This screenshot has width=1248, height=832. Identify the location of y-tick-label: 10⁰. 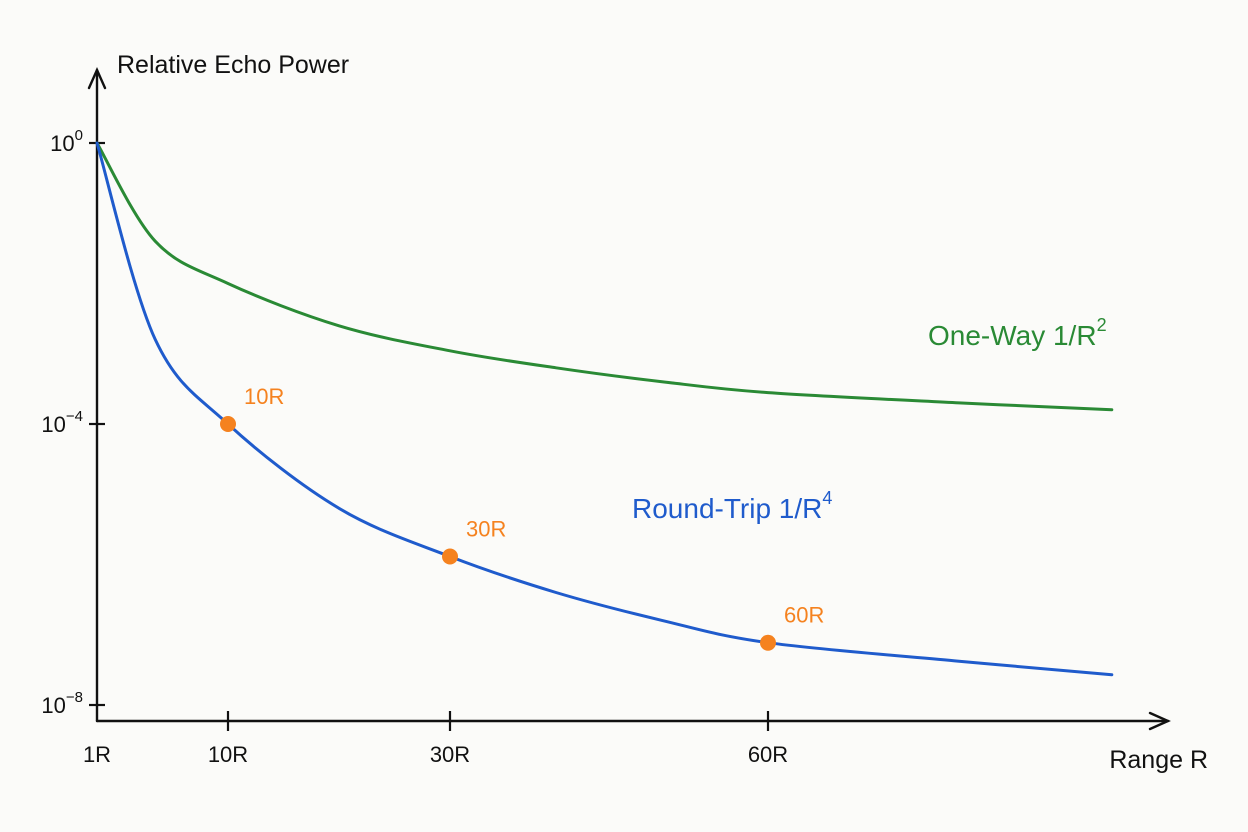
(66, 141).